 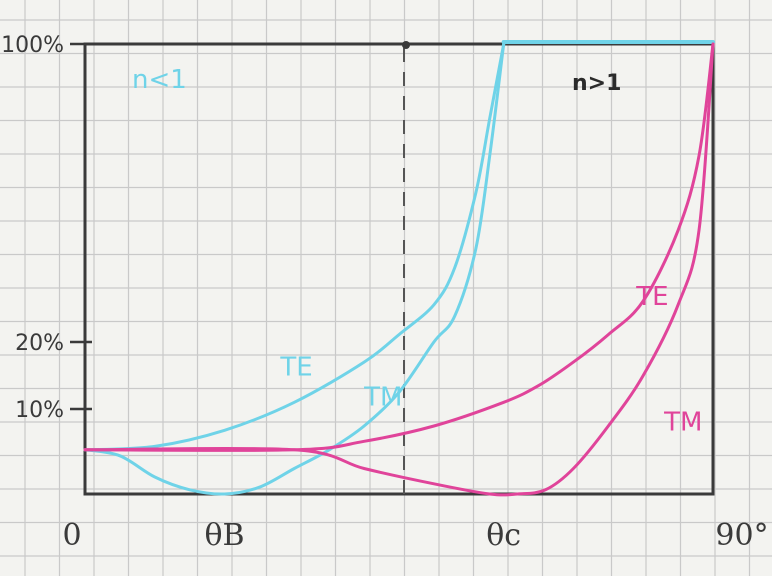 What do you see at coordinates (159, 80) in the screenshot?
I see `annotation-left-region: n<1` at bounding box center [159, 80].